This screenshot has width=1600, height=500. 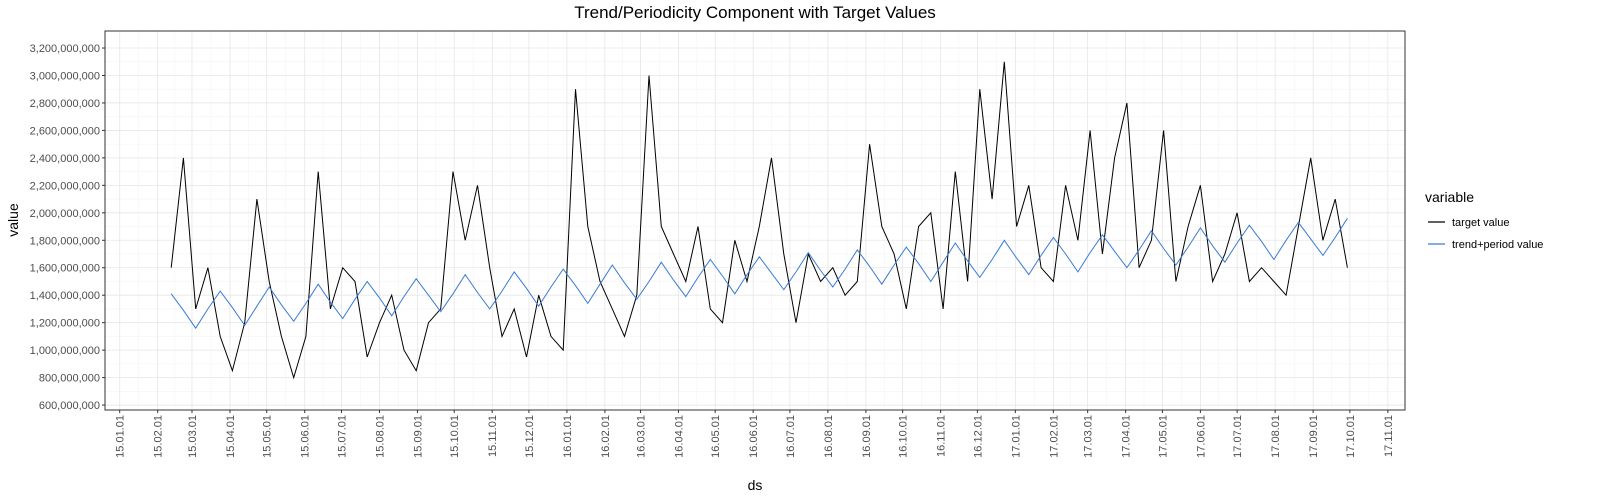 What do you see at coordinates (455, 436) in the screenshot?
I see `x-tick-label: 15.10.01` at bounding box center [455, 436].